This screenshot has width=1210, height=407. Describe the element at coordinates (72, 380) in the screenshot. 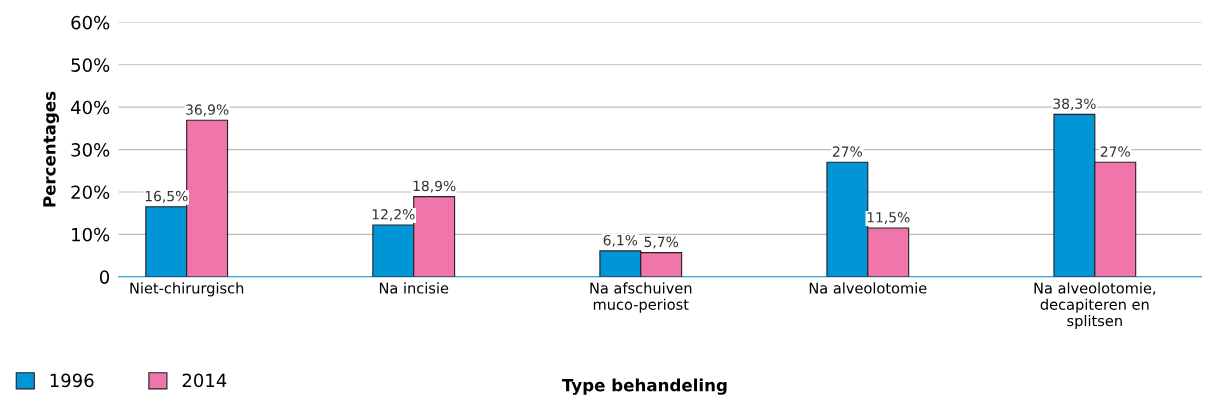

I see `legend-label: 1996` at that location.